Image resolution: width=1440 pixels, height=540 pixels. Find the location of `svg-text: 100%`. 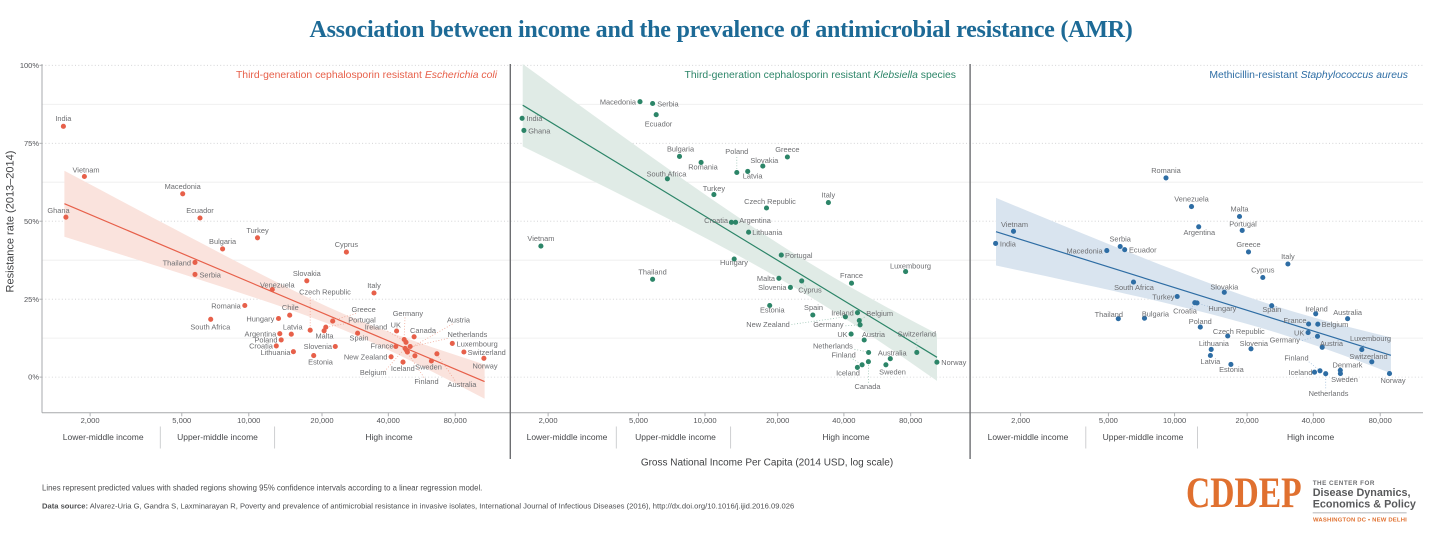

svg-text: 100% is located at coordinates (30, 65).